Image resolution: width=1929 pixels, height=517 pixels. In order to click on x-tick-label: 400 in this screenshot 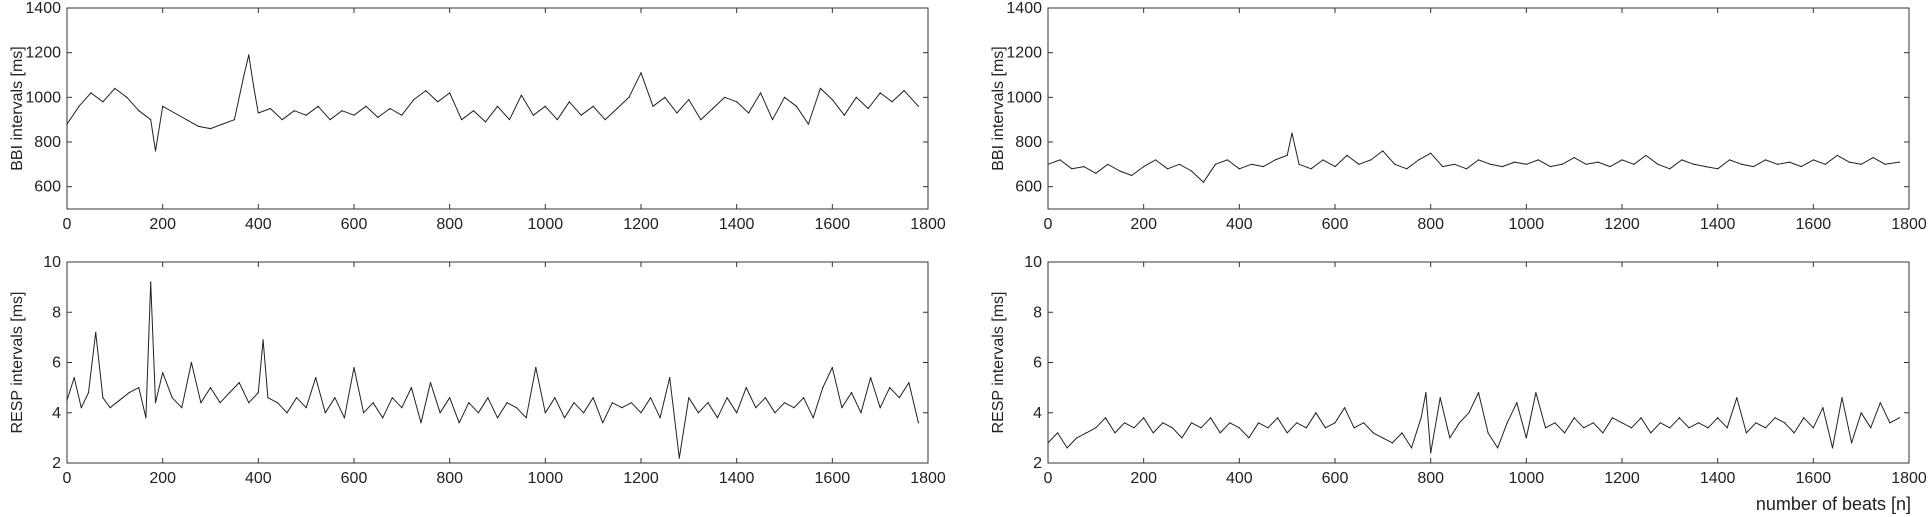, I will do `click(258, 224)`.